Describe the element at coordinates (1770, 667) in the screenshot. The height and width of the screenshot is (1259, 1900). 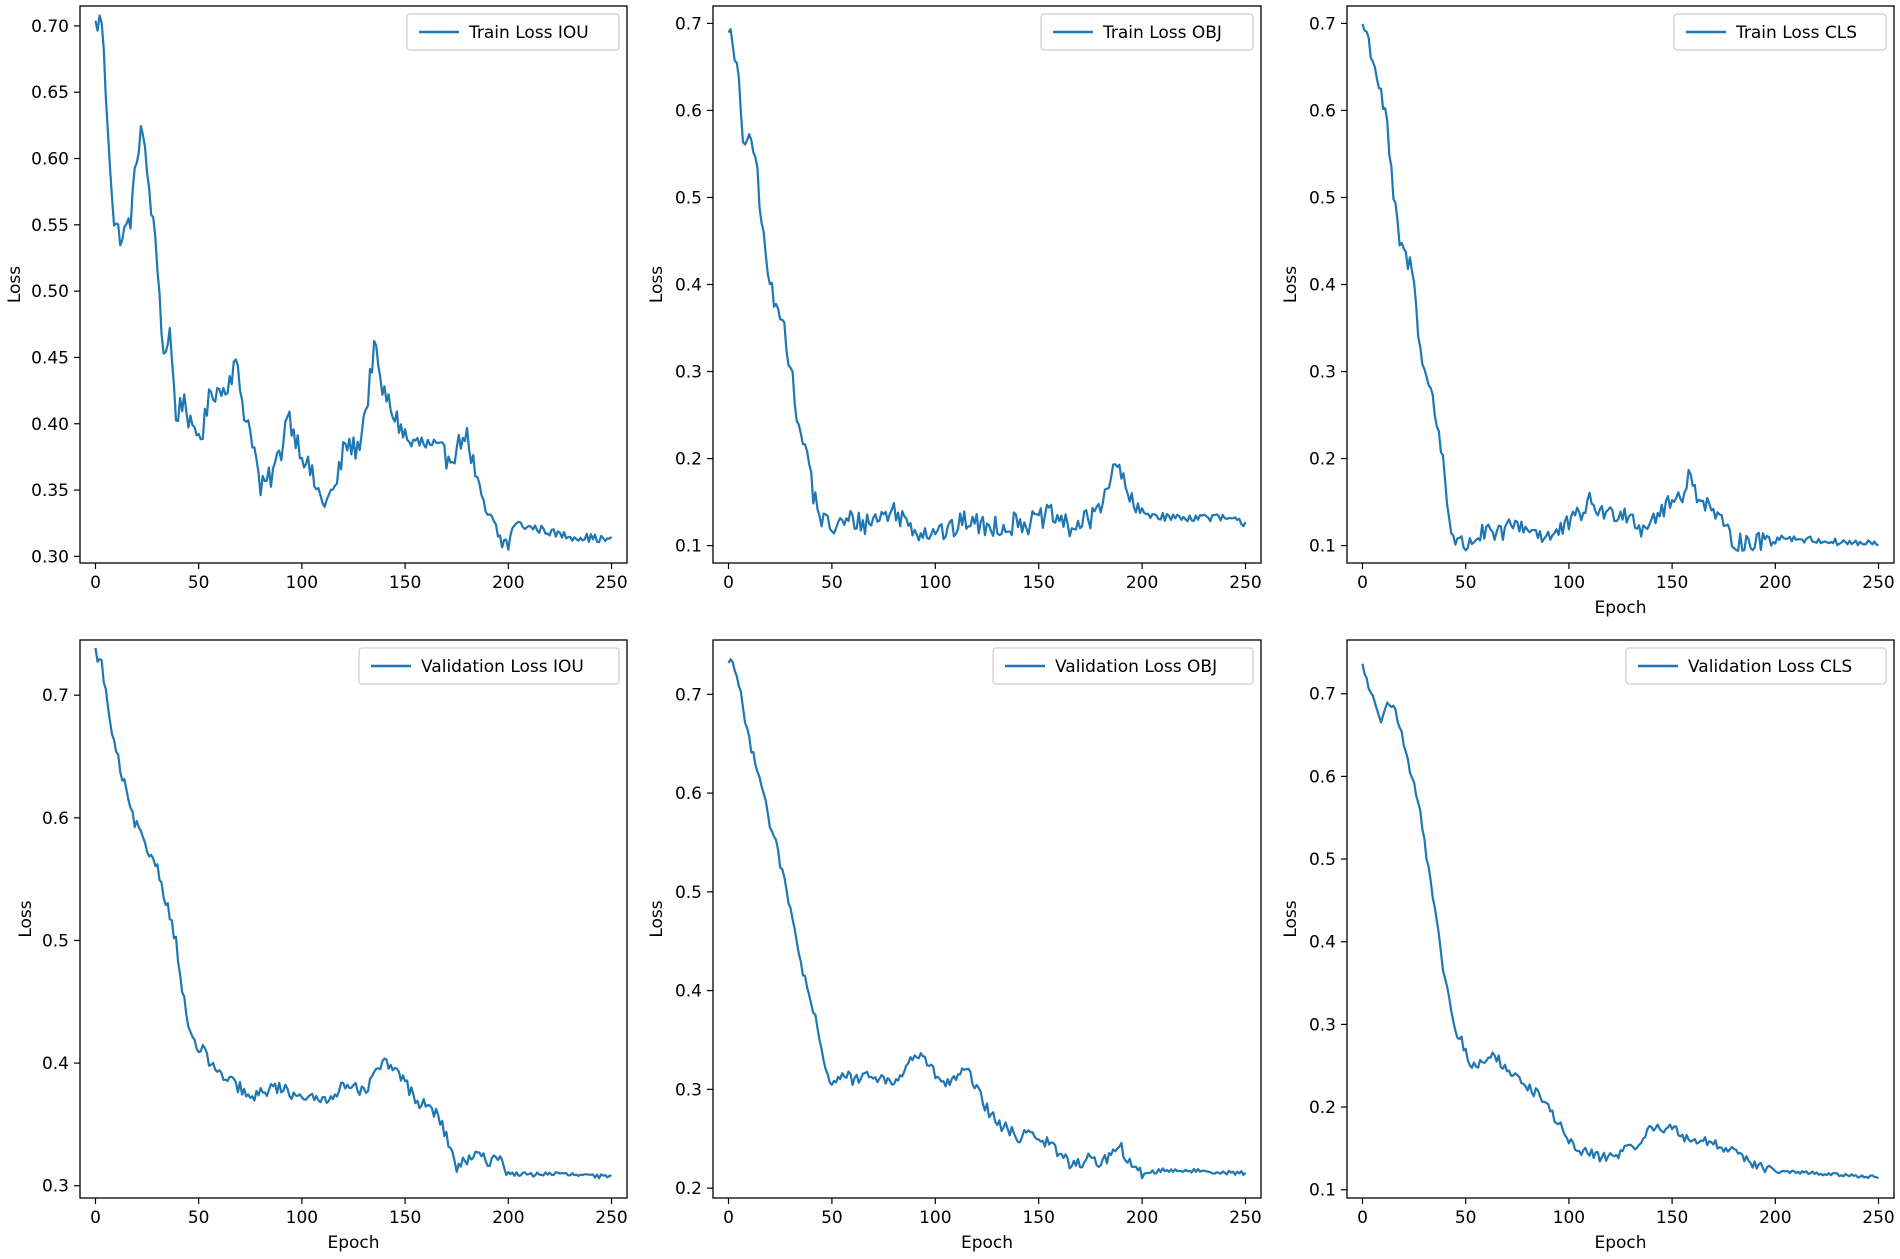
I see `legend-label: Validation Loss CLS` at that location.